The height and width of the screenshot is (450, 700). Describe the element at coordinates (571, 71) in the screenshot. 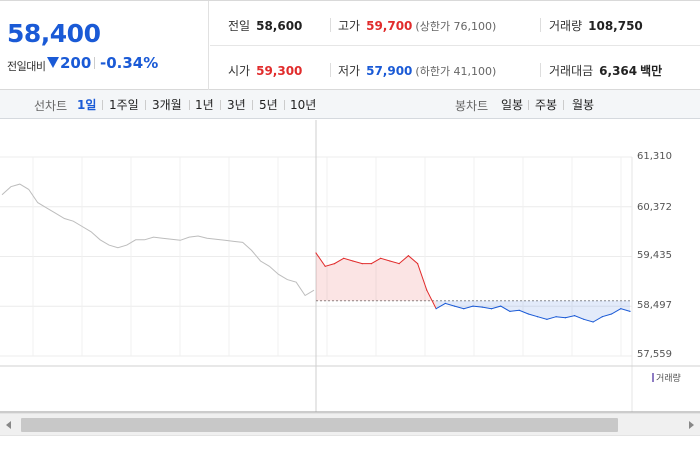

I see `trade-value-label: 거래대금` at that location.